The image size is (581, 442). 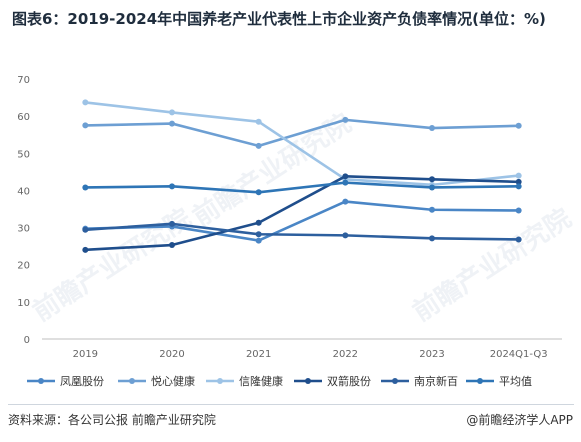 What do you see at coordinates (23, 266) in the screenshot?
I see `y-tick-label: 20` at bounding box center [23, 266].